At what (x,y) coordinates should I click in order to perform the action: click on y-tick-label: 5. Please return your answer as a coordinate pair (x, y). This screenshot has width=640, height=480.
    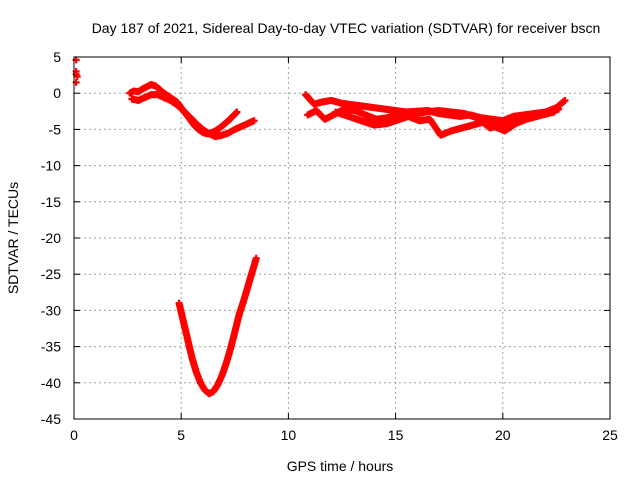
    Looking at the image, I should click on (57, 57).